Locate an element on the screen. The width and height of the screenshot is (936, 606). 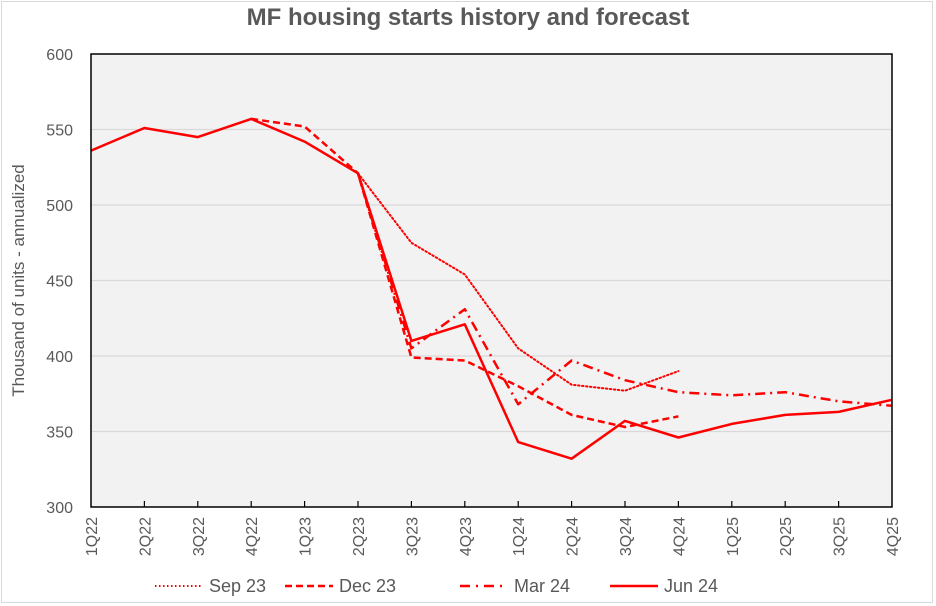
x-tick-label: 3Q25 is located at coordinates (840, 536).